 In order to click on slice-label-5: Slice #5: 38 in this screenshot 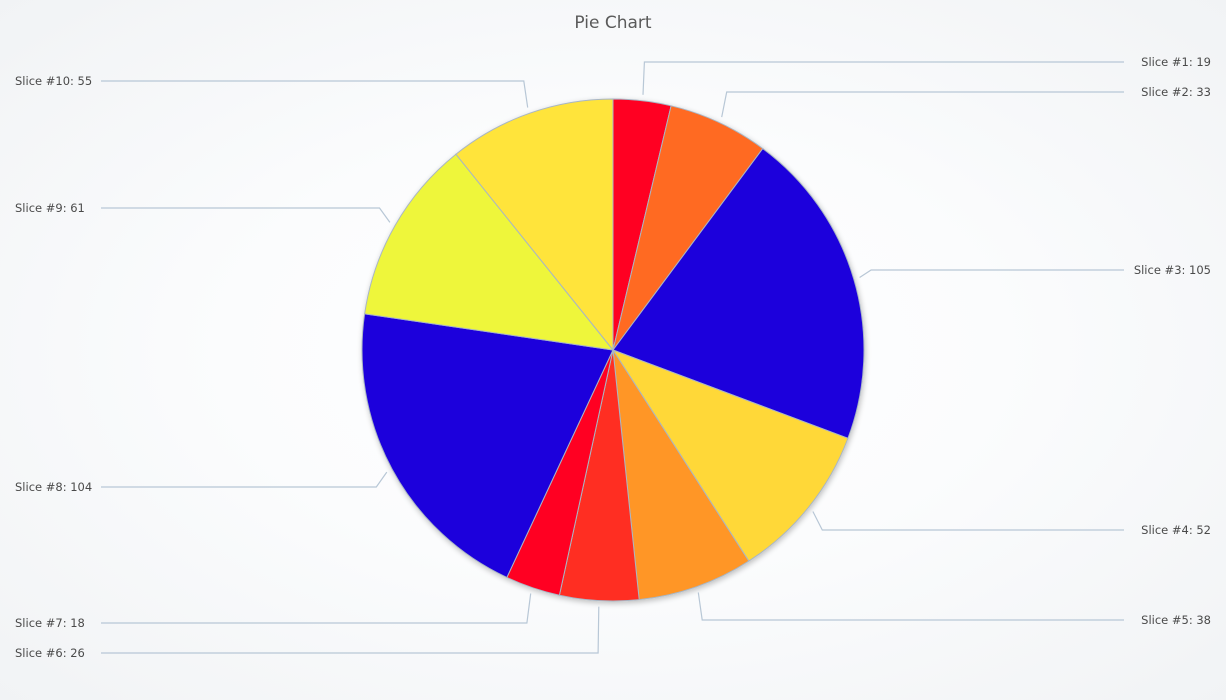, I will do `click(1176, 620)`.